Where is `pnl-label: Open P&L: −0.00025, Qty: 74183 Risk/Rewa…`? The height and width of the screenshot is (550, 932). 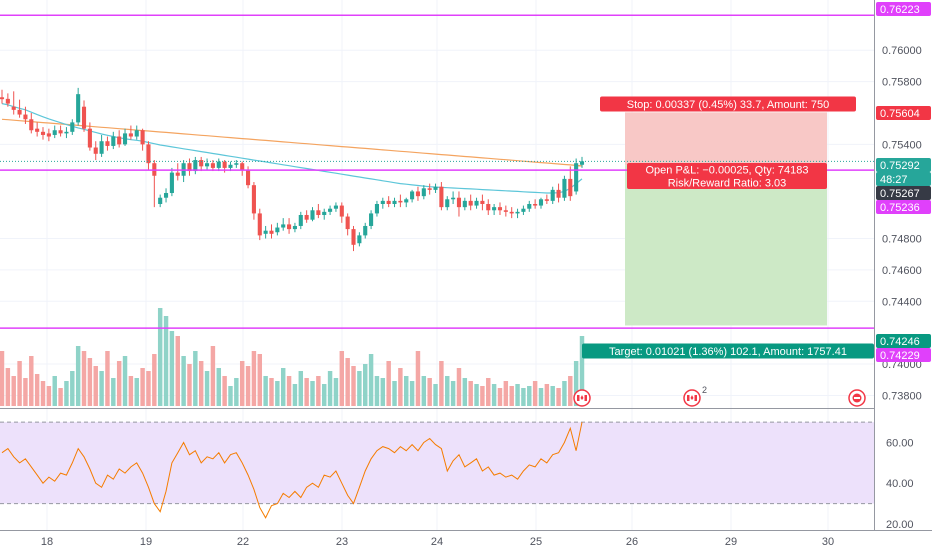
pnl-label: Open P&L: −0.00025, Qty: 74183 Risk/Rewa… is located at coordinates (727, 176).